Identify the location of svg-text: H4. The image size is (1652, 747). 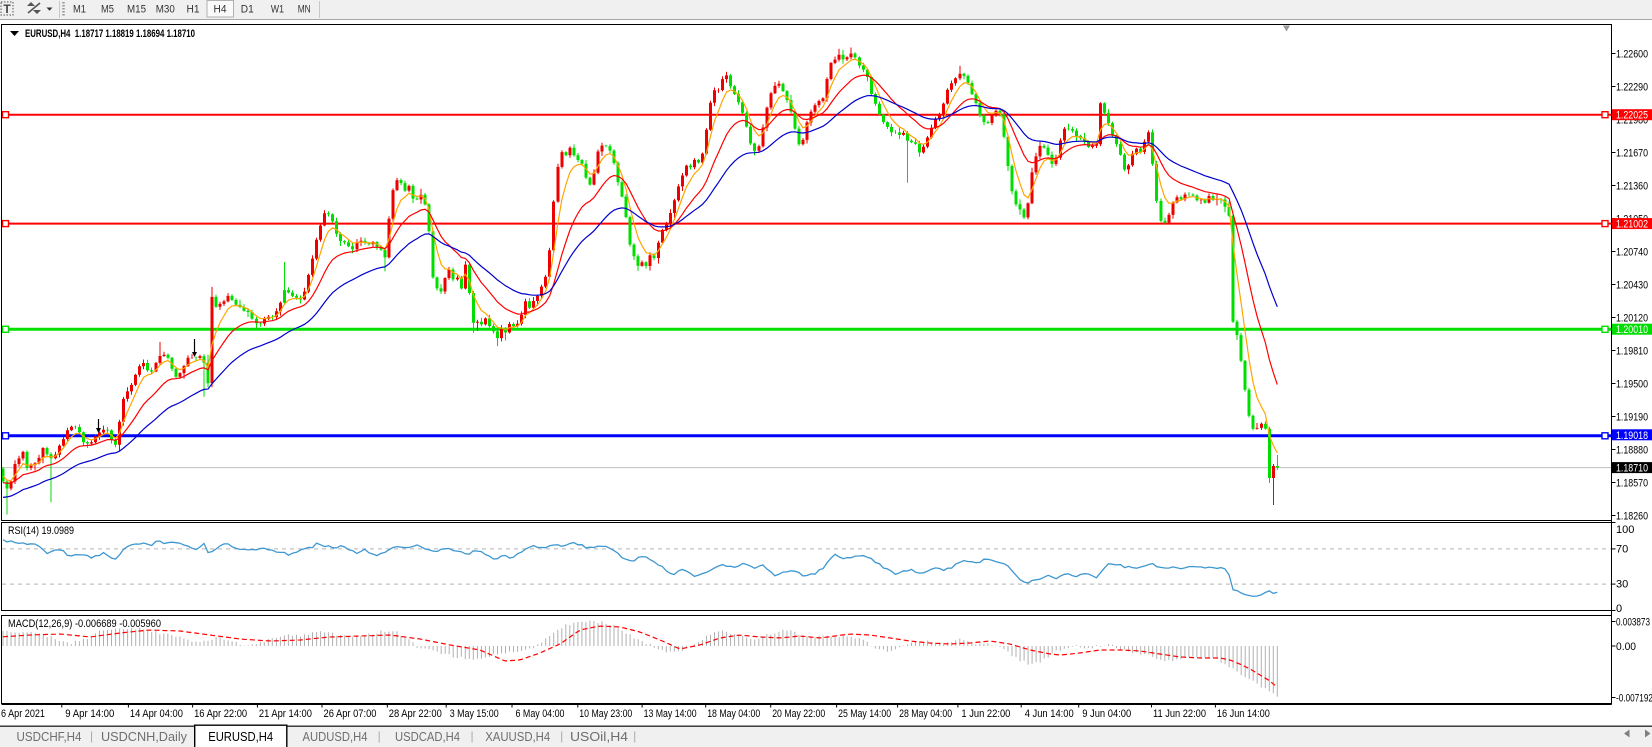
(220, 10).